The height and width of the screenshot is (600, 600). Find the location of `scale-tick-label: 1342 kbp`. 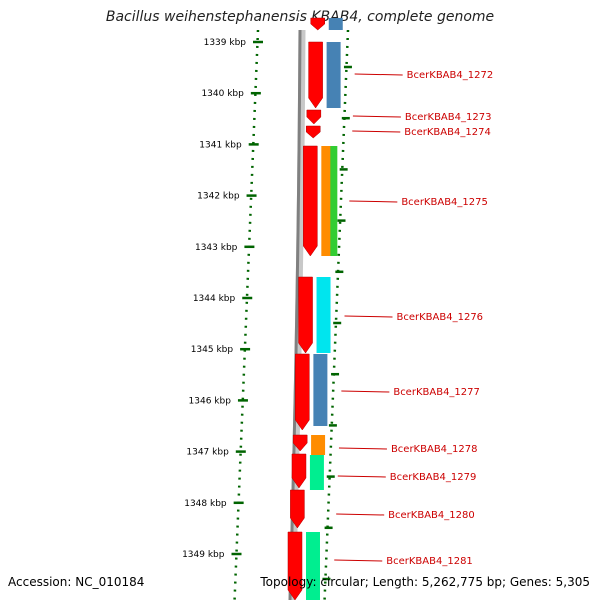

scale-tick-label: 1342 kbp is located at coordinates (218, 197).